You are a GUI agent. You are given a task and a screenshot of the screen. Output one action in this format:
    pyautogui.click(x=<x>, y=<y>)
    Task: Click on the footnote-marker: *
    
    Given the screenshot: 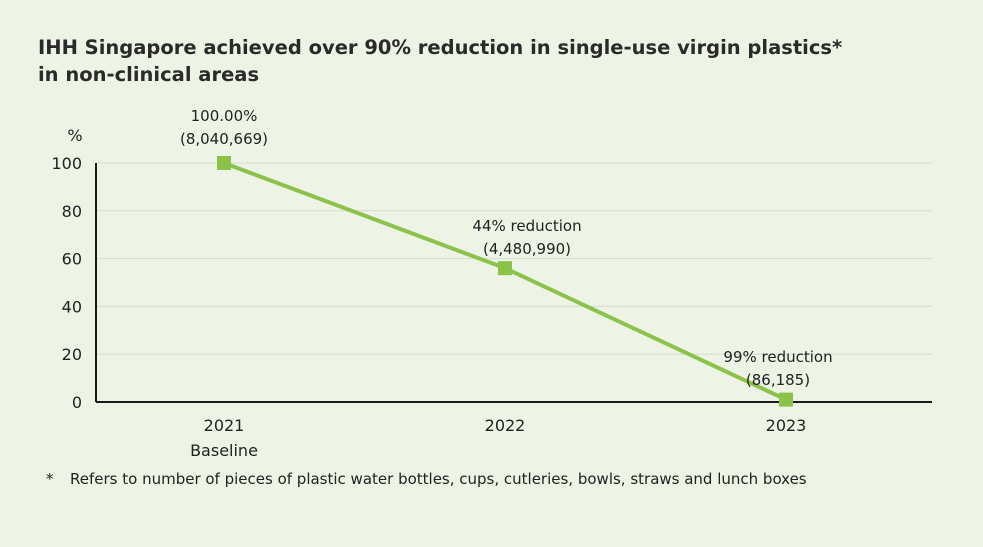 What is the action you would take?
    pyautogui.click(x=50, y=479)
    